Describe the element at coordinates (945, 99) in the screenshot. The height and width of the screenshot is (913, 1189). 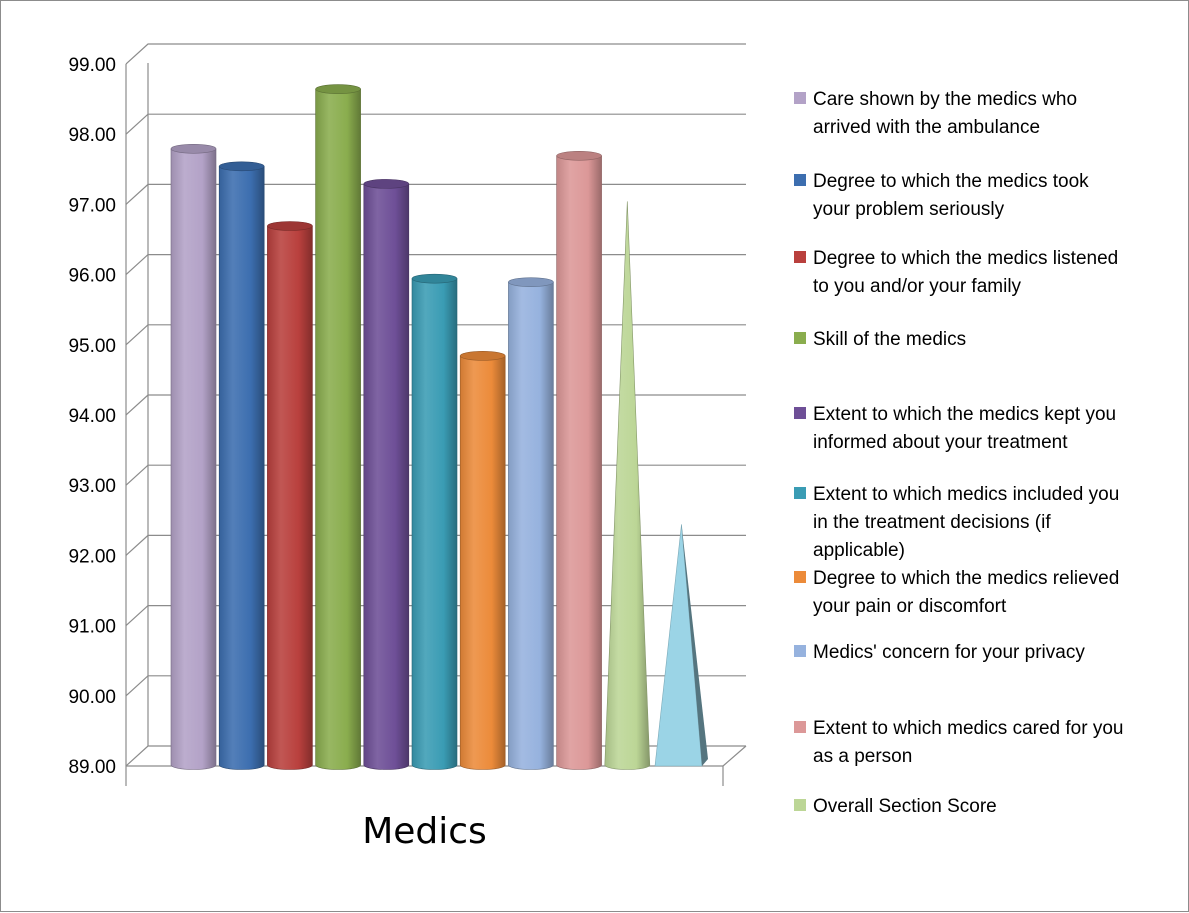
I see `legend-label: Care shown by the medics who` at that location.